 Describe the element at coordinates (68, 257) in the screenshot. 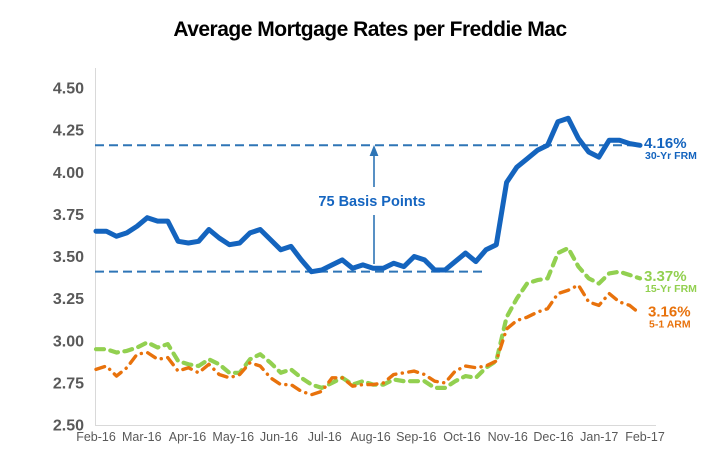

I see `y-tick-label: 3.50` at that location.